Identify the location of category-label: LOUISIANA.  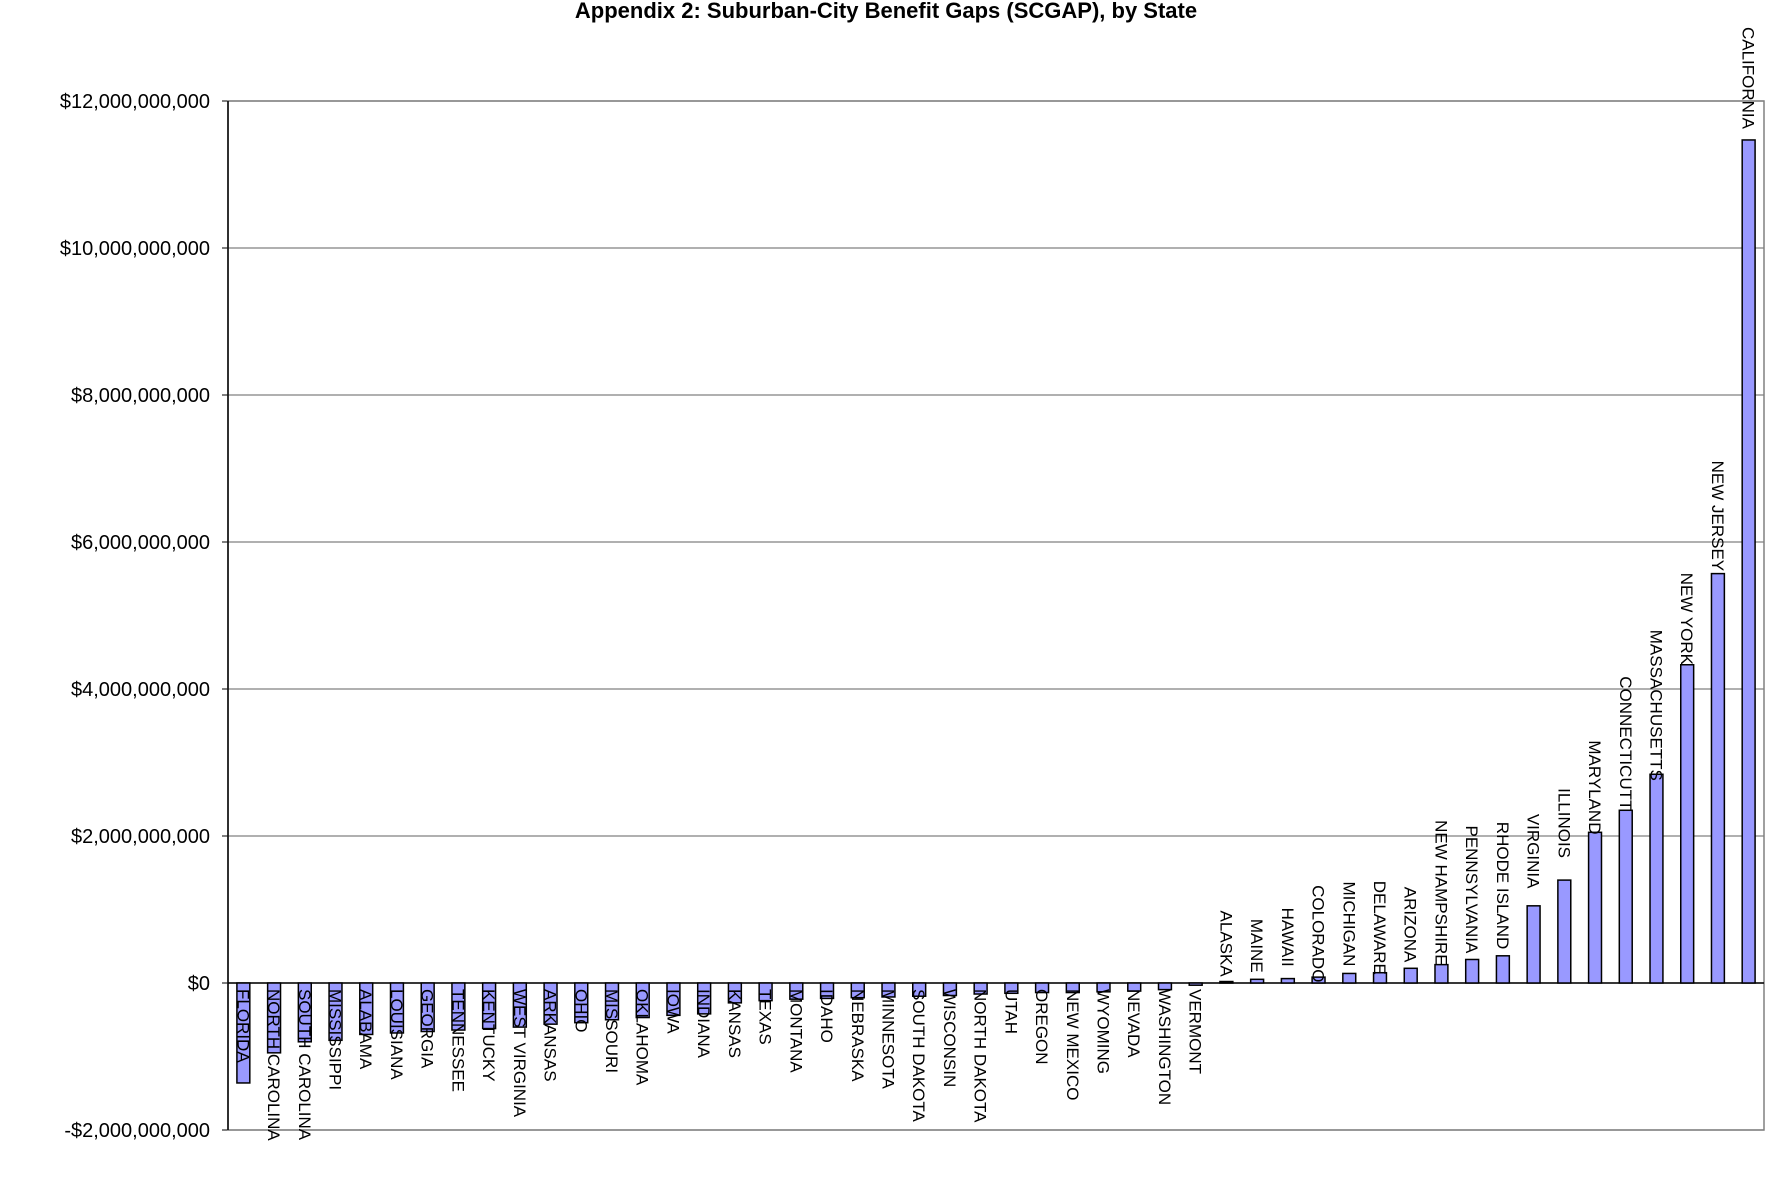
(396, 1034).